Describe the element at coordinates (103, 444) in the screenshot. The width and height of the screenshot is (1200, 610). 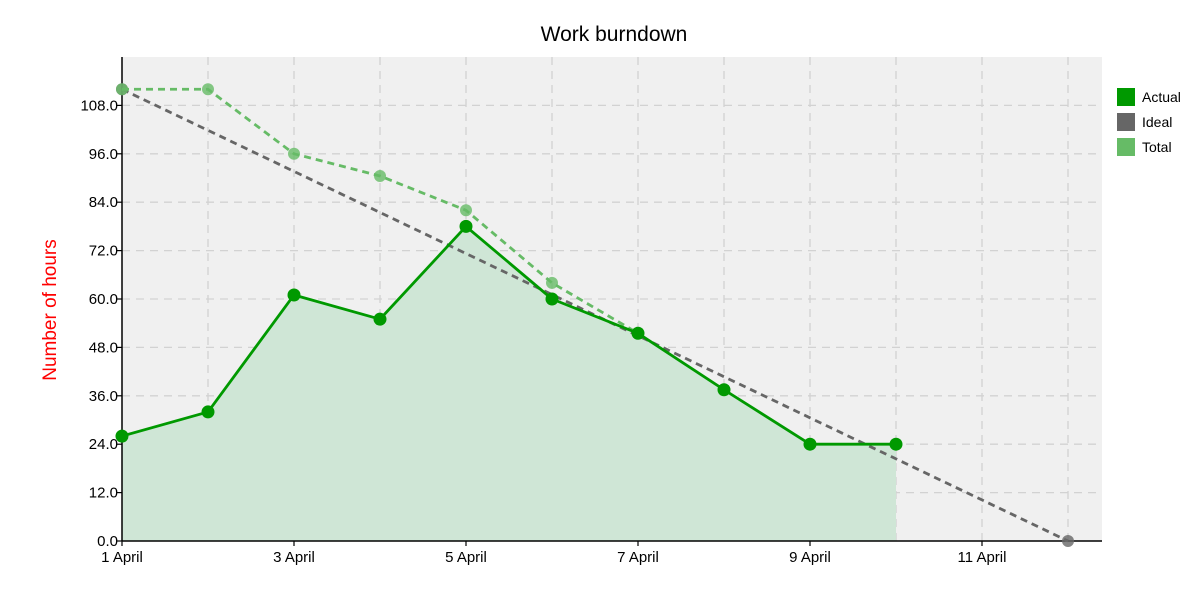
I see `y-tick-label: 24.0` at that location.